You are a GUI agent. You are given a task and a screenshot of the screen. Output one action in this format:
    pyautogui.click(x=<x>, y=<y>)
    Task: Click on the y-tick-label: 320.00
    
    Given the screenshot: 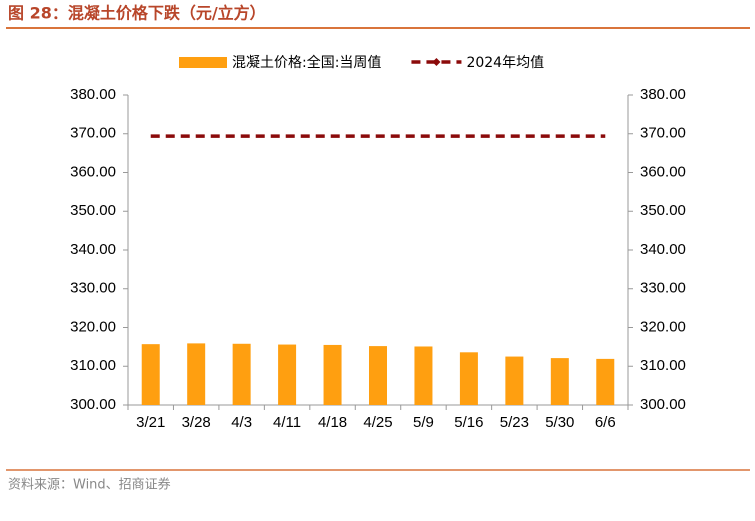 What is the action you would take?
    pyautogui.click(x=93, y=326)
    